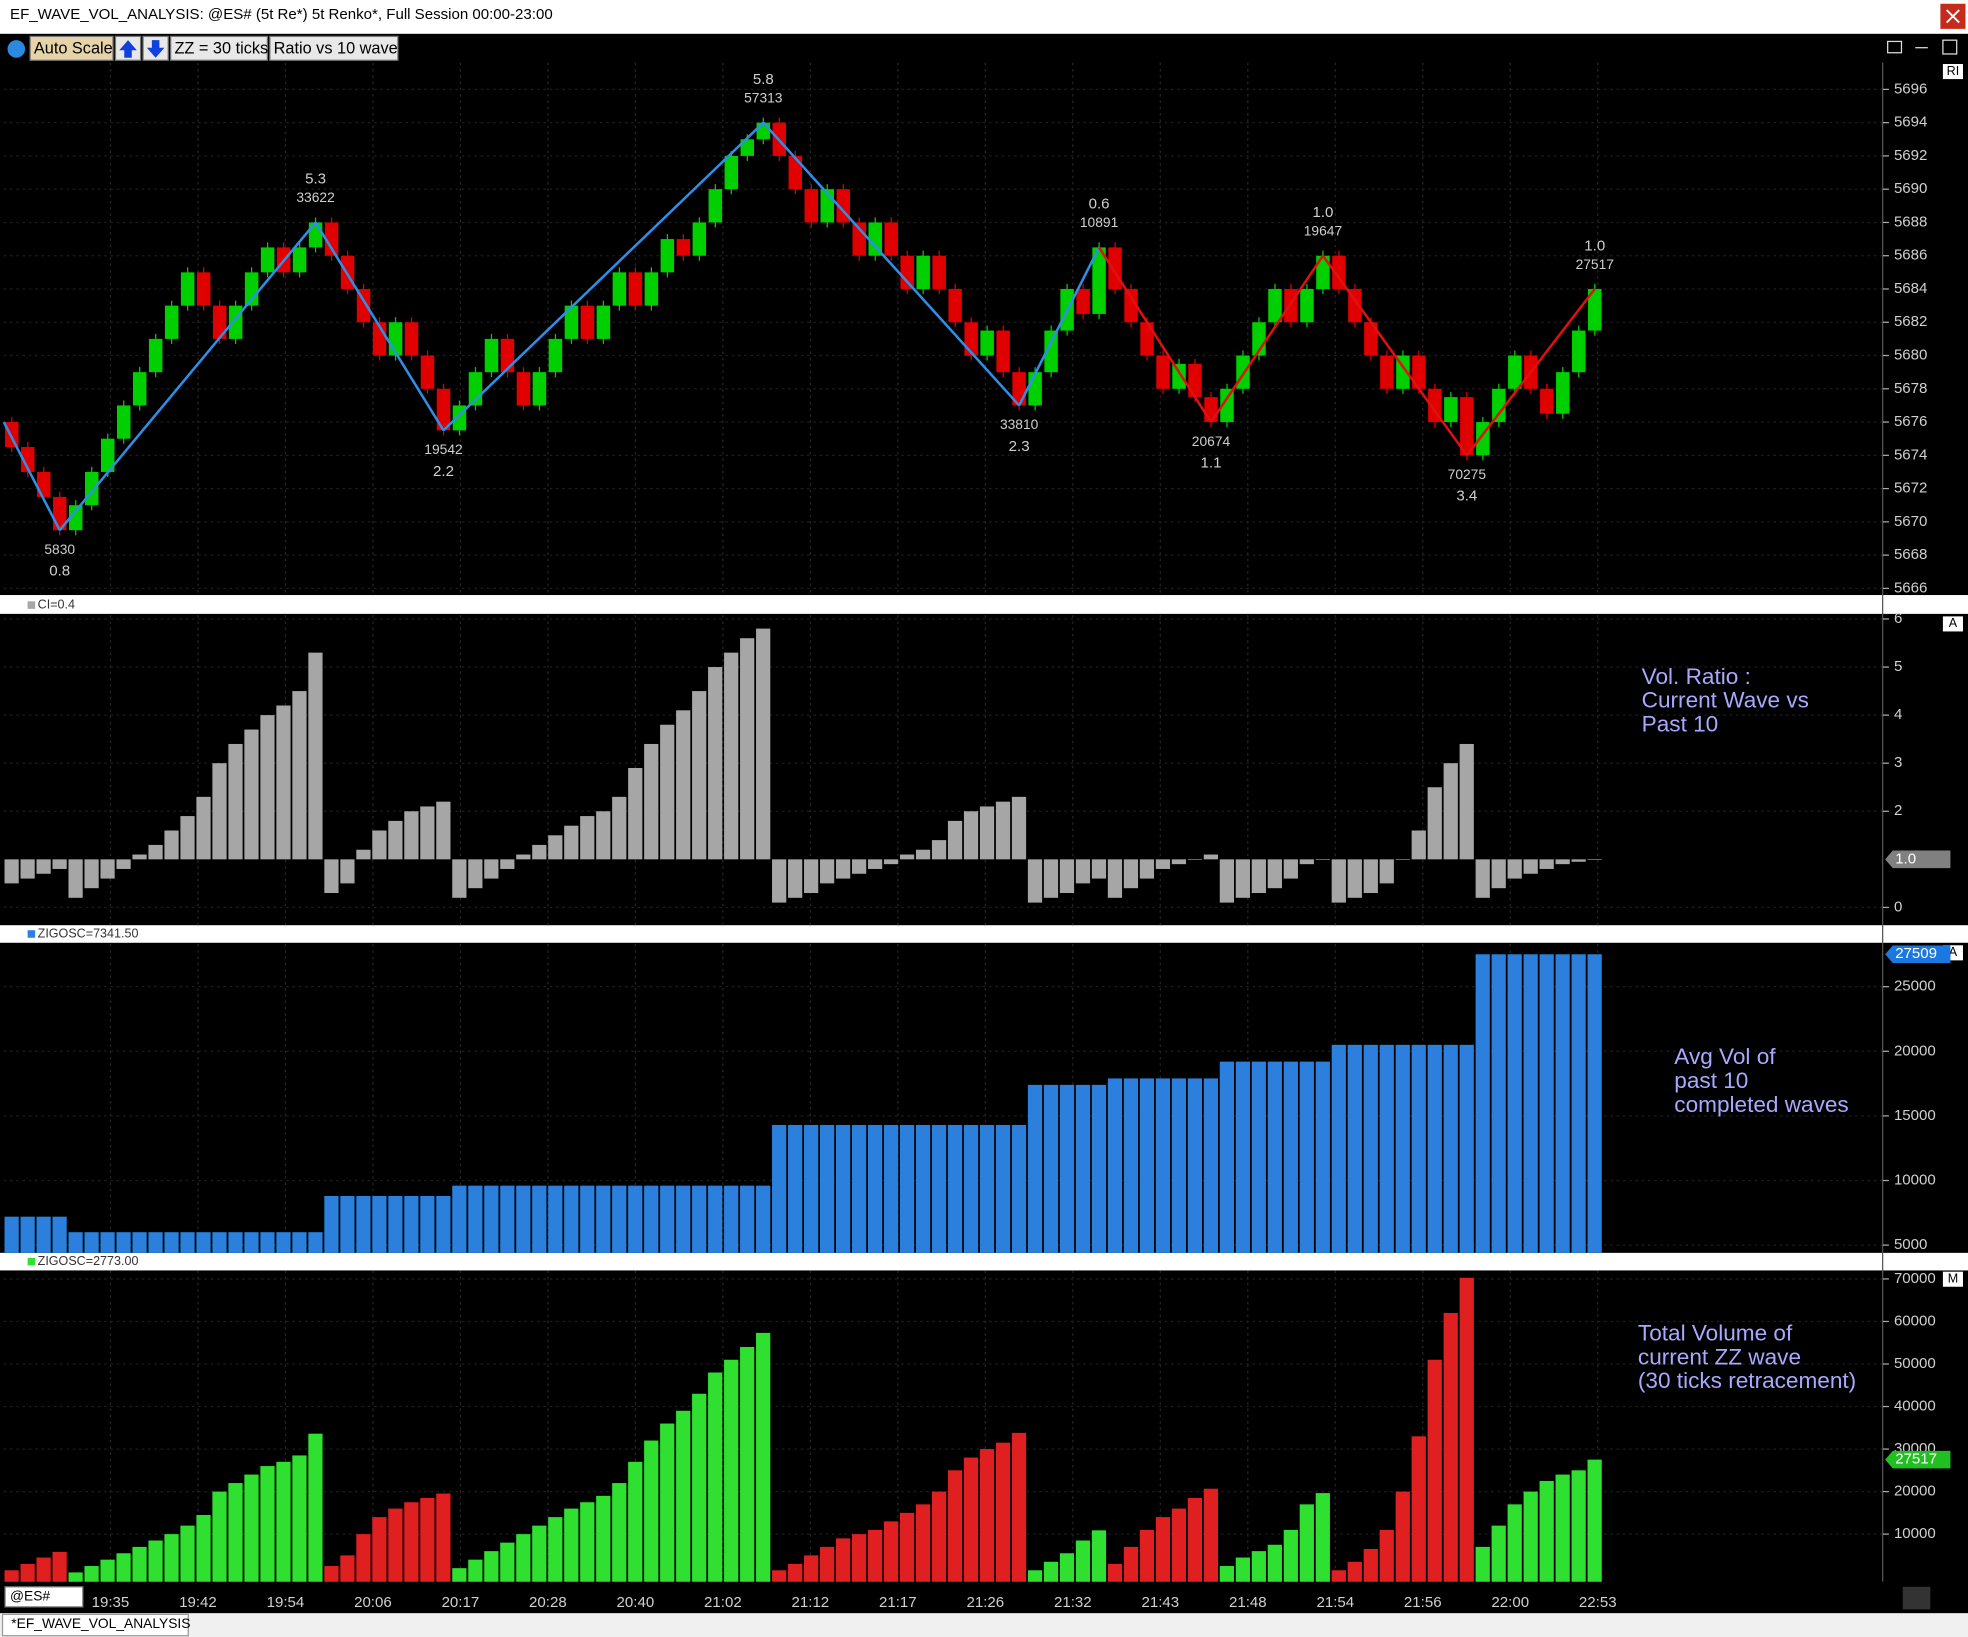 The width and height of the screenshot is (1968, 1637). I want to click on symbol-box, so click(44, 1597).